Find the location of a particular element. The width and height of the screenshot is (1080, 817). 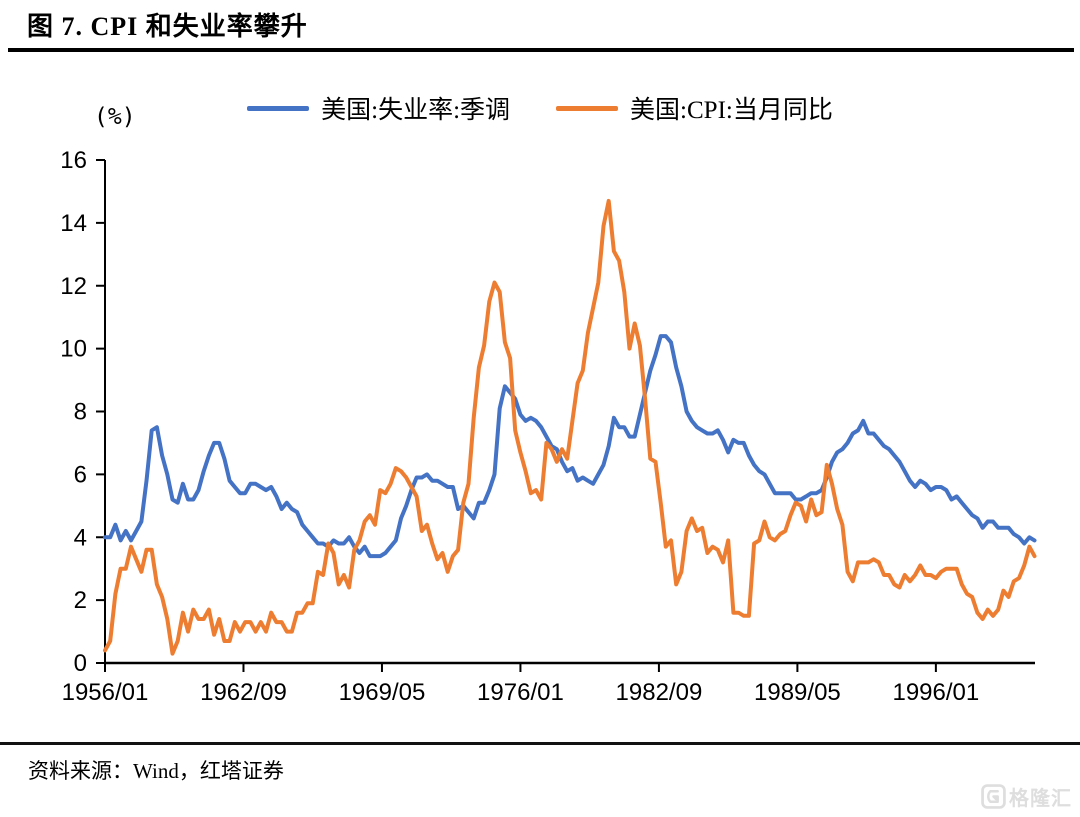

x-tick-label: 1989/05 is located at coordinates (797, 692).